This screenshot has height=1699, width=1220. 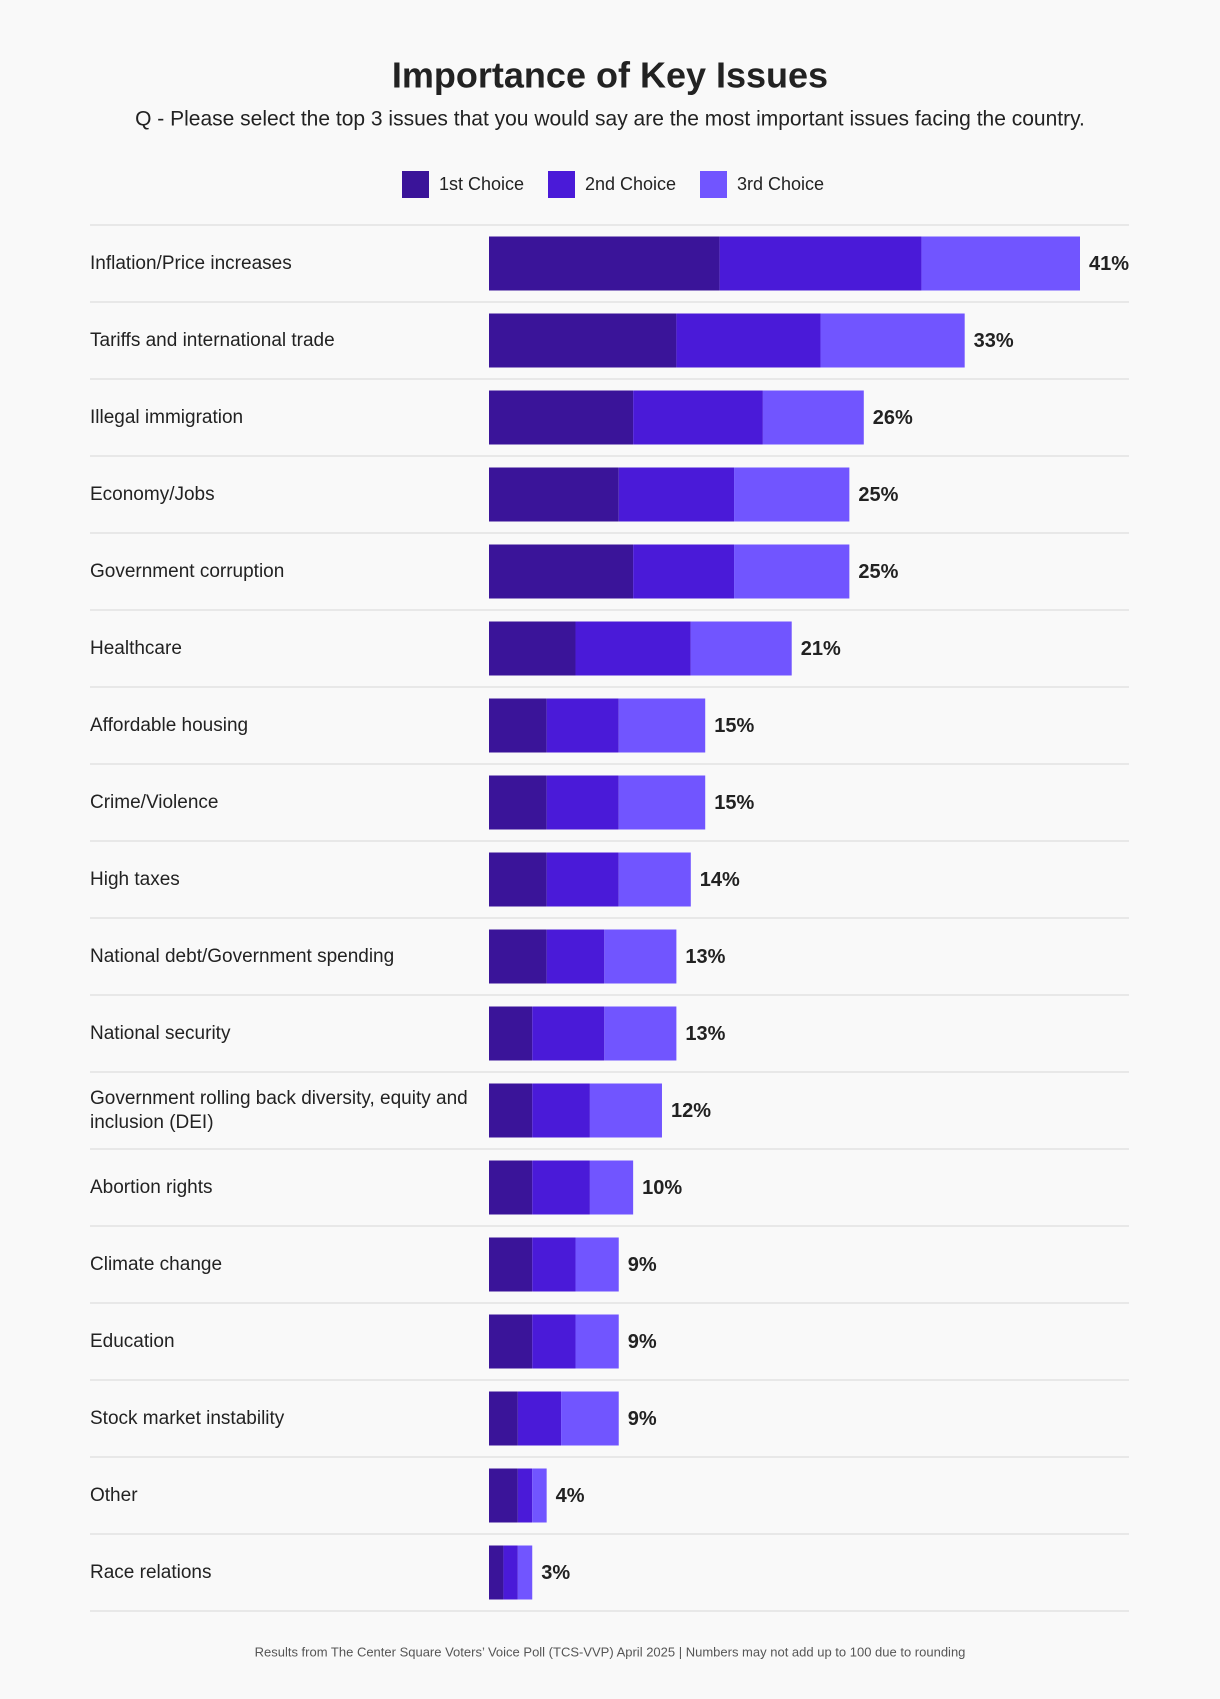 I want to click on category-label-box: National security, so click(x=160, y=1033).